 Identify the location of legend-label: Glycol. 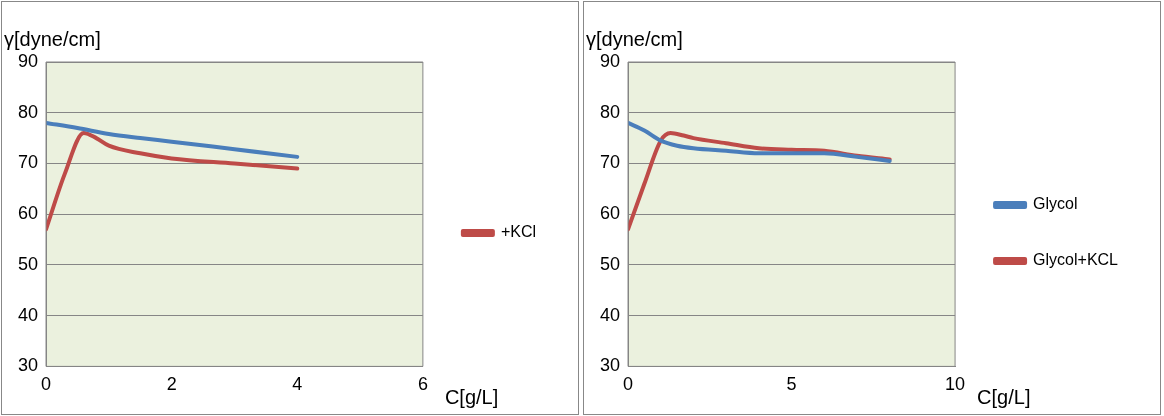
(1055, 204).